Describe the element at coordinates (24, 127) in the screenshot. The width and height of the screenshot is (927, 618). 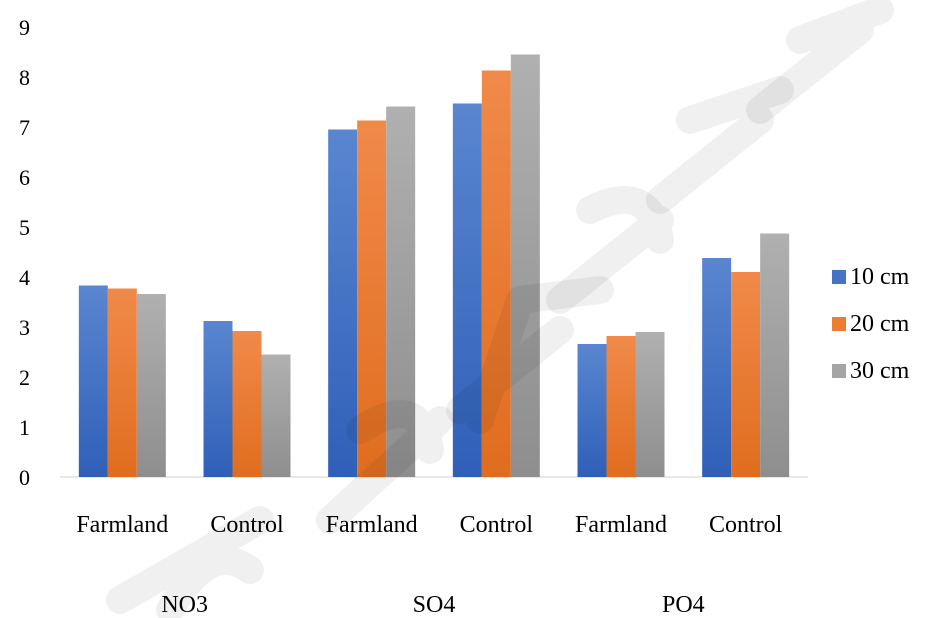
I see `y-tick-label: 7` at that location.